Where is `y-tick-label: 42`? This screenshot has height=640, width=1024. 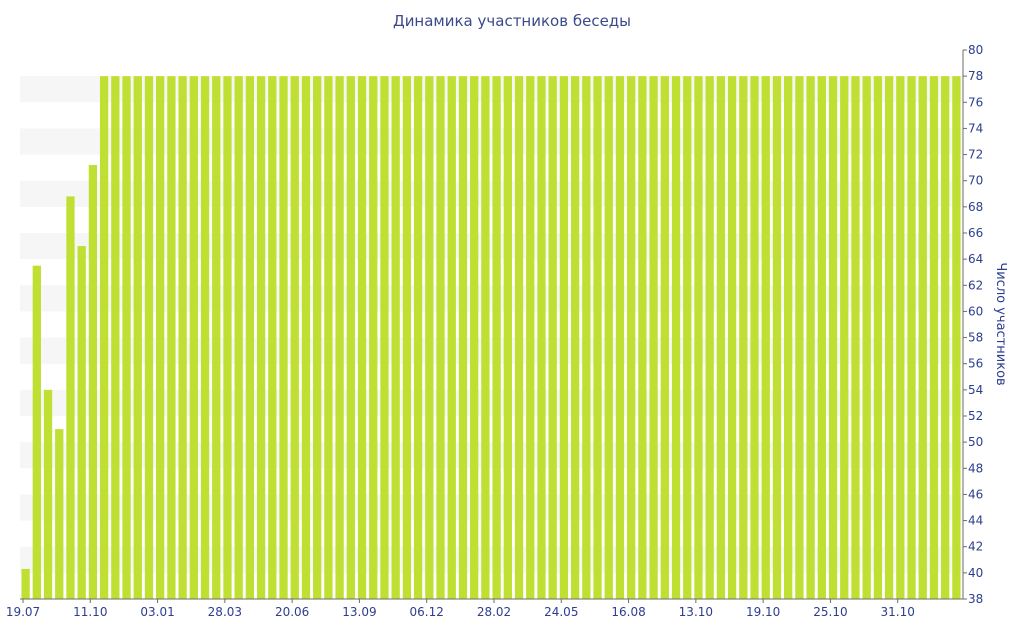 y-tick-label: 42 is located at coordinates (975, 547).